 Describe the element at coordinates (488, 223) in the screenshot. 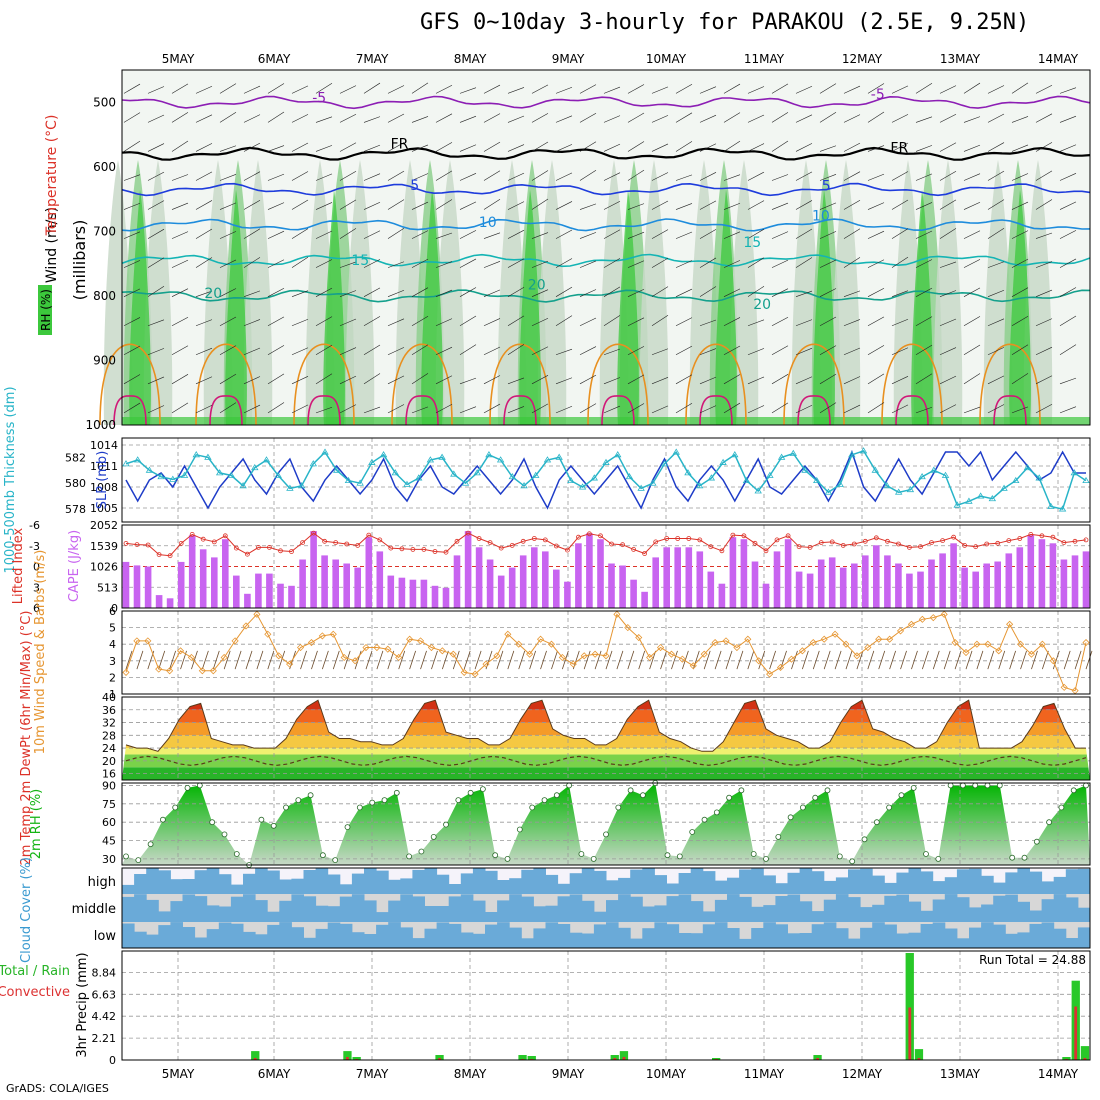

I see `isotherm-label: 10` at that location.